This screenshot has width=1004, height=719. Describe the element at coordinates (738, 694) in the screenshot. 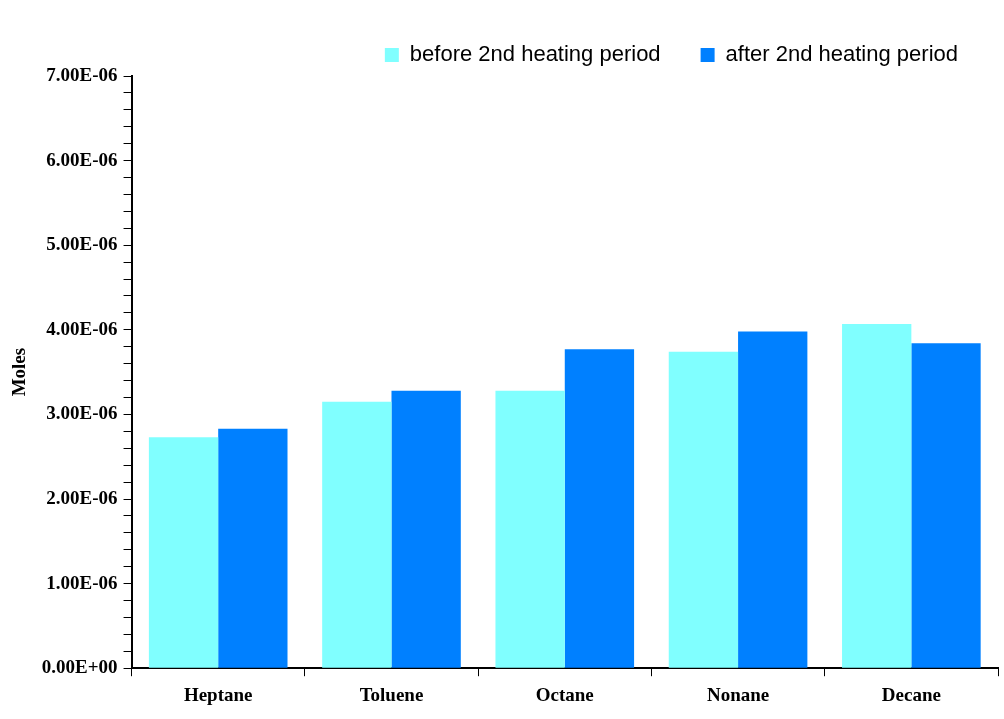

I see `x-tick-label: Nonane` at that location.